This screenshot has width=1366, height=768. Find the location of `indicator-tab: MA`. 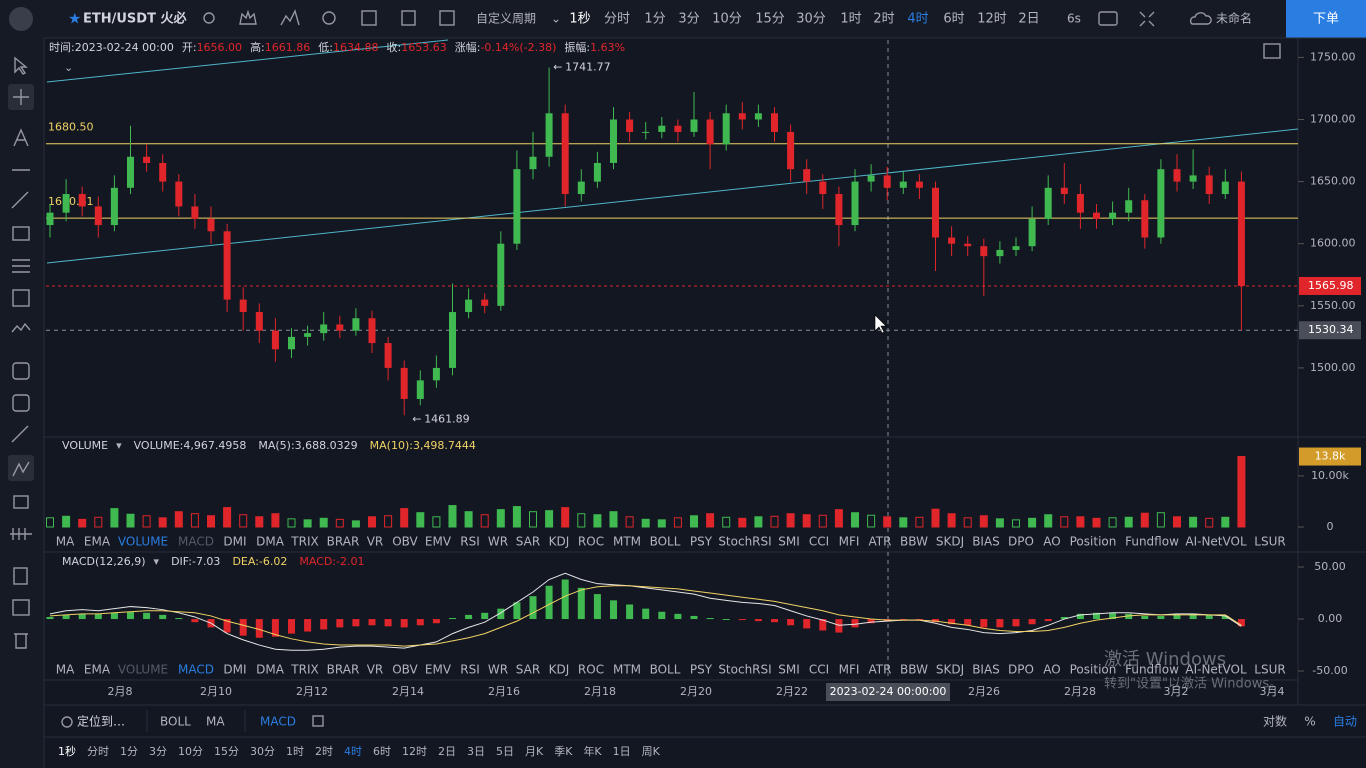

indicator-tab: MA is located at coordinates (65, 542).